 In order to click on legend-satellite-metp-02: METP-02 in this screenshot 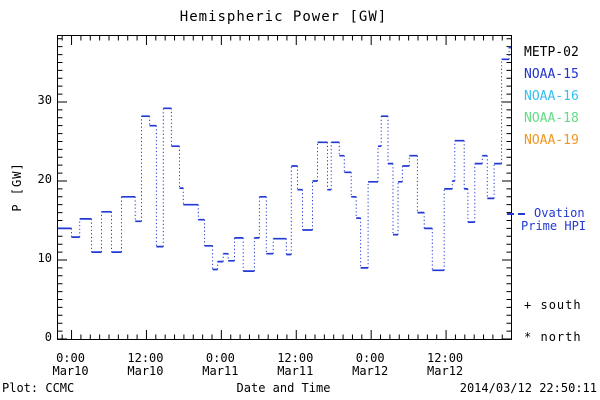, I will do `click(551, 52)`.